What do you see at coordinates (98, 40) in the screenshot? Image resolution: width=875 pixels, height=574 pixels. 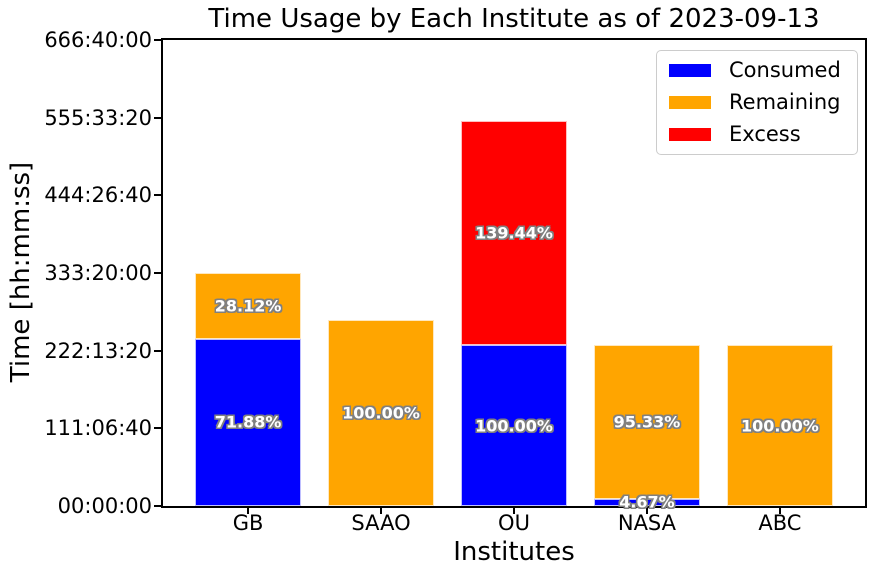 I see `y-tick-label: 666:40:00` at bounding box center [98, 40].